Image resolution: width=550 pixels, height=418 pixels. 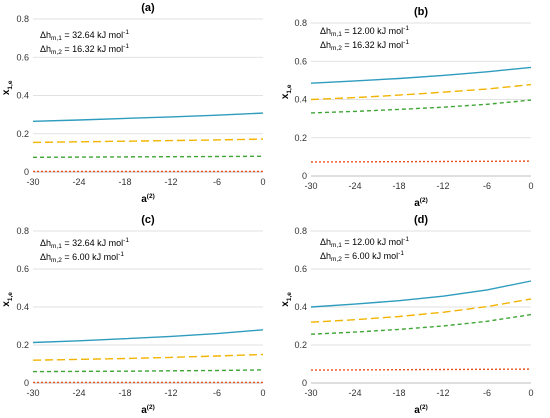 I want to click on panel-title: (b), so click(x=421, y=12).